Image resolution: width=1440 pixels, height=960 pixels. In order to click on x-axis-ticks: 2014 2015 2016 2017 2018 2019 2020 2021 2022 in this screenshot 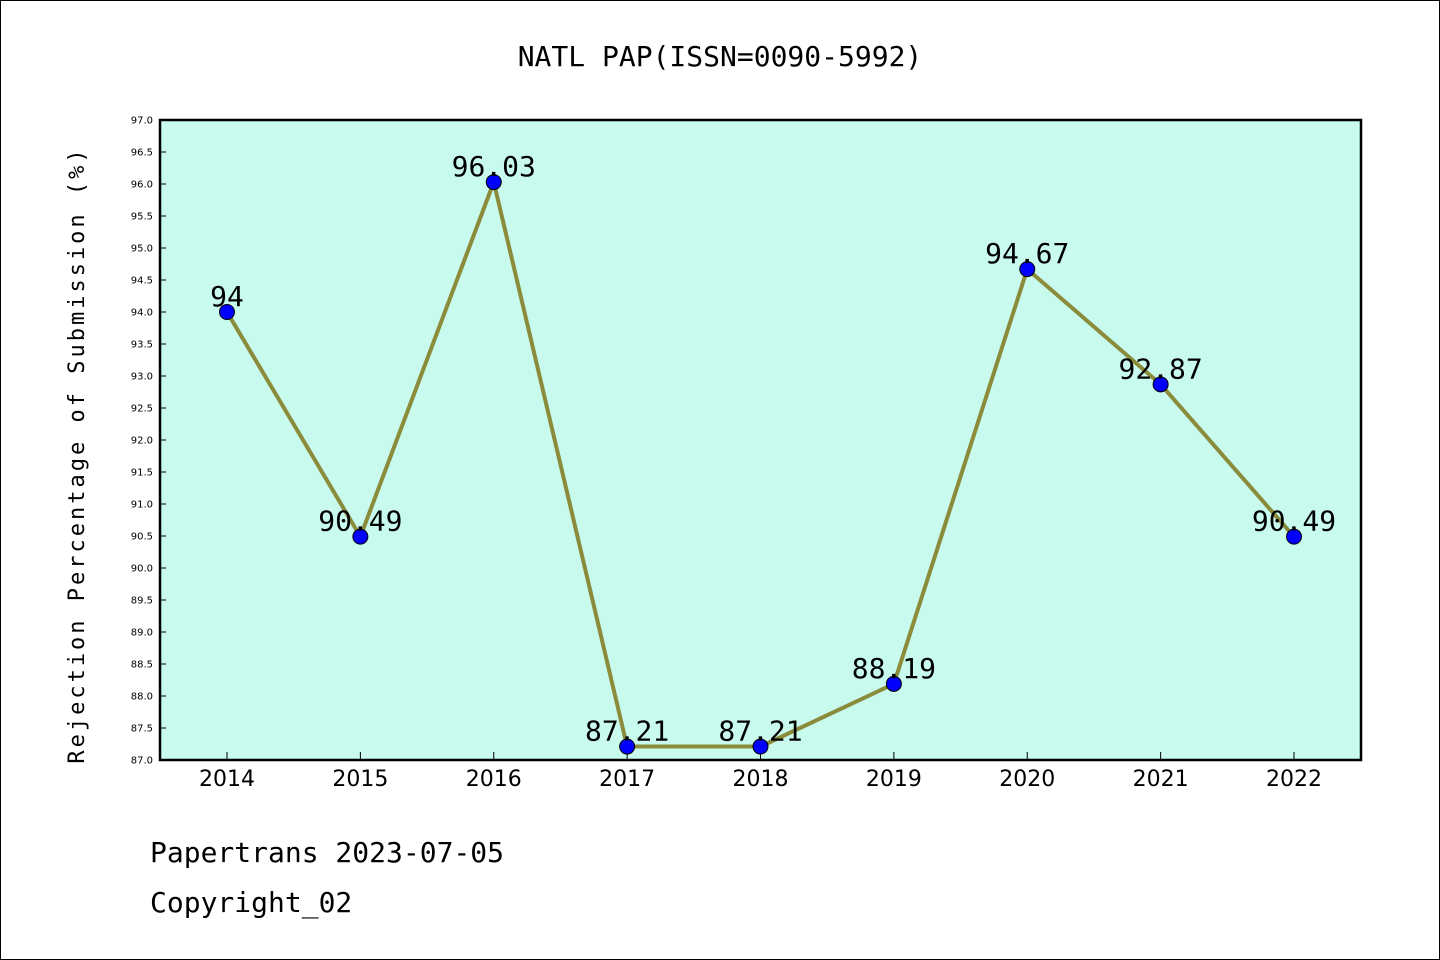, I will do `click(760, 772)`.